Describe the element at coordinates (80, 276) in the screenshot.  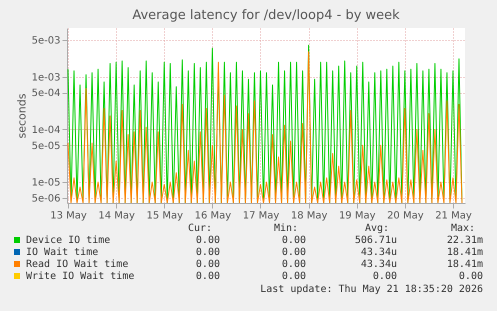
I see `legend-label: Write IO Wait time` at that location.